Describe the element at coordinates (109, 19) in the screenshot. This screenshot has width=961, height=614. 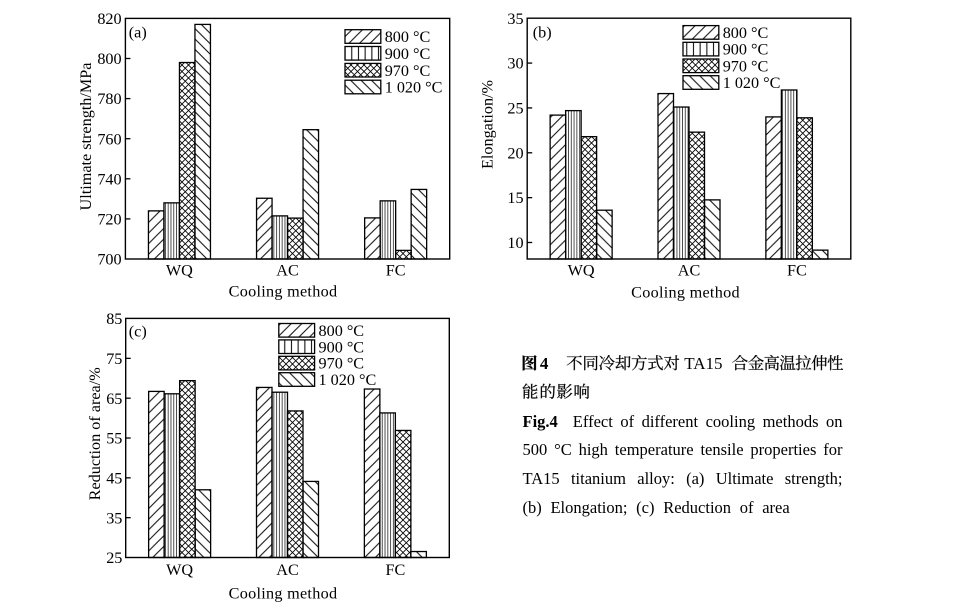
I see `svg-text: 820` at that location.